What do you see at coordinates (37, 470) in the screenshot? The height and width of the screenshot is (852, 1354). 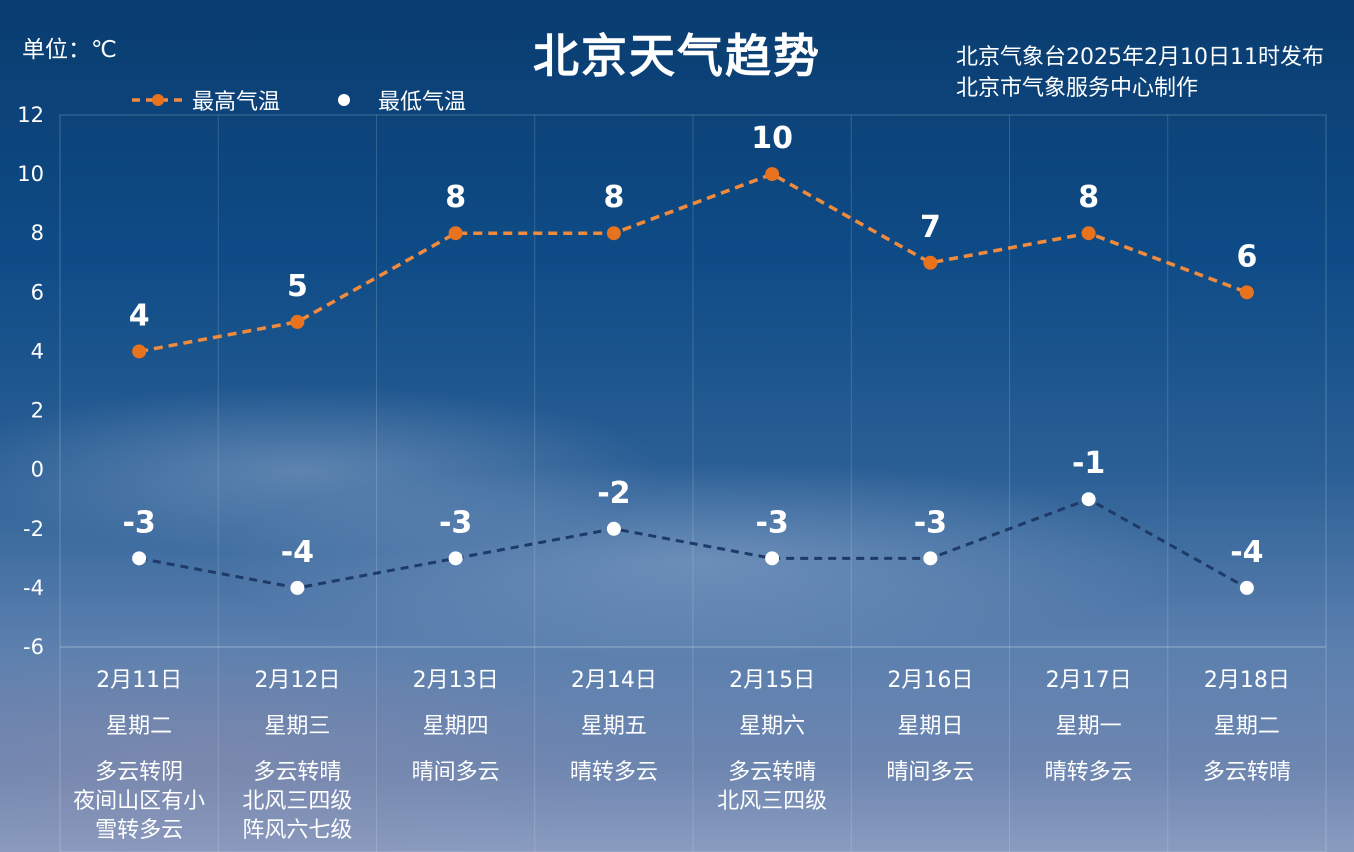 I see `y-tick-label: 0` at bounding box center [37, 470].